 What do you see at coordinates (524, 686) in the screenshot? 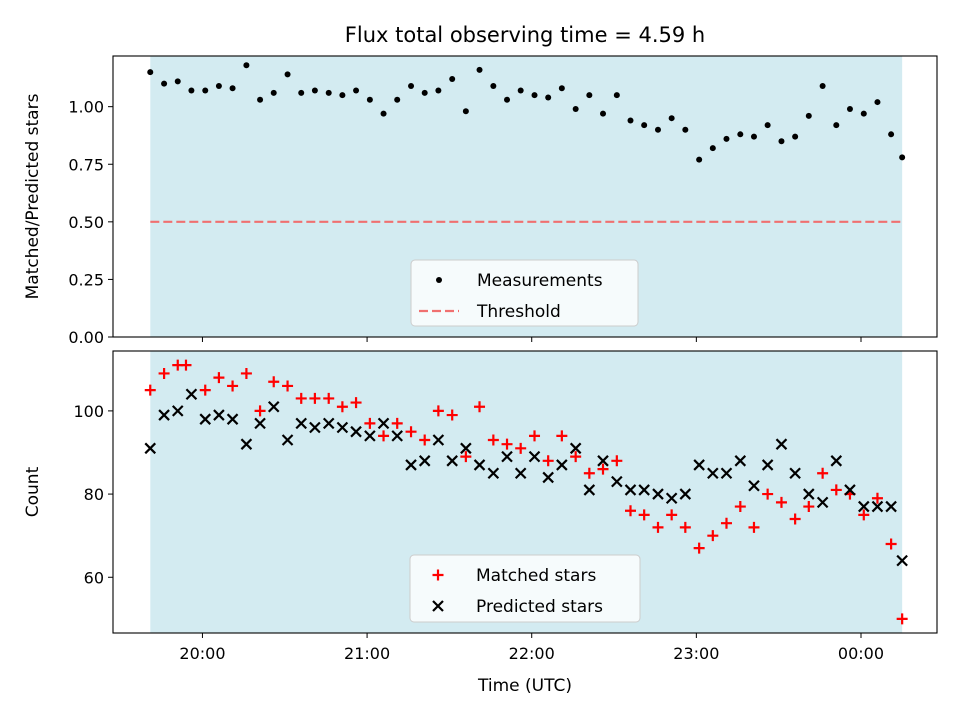
I see `bottom-xlabel: Time (UTC)` at bounding box center [524, 686].